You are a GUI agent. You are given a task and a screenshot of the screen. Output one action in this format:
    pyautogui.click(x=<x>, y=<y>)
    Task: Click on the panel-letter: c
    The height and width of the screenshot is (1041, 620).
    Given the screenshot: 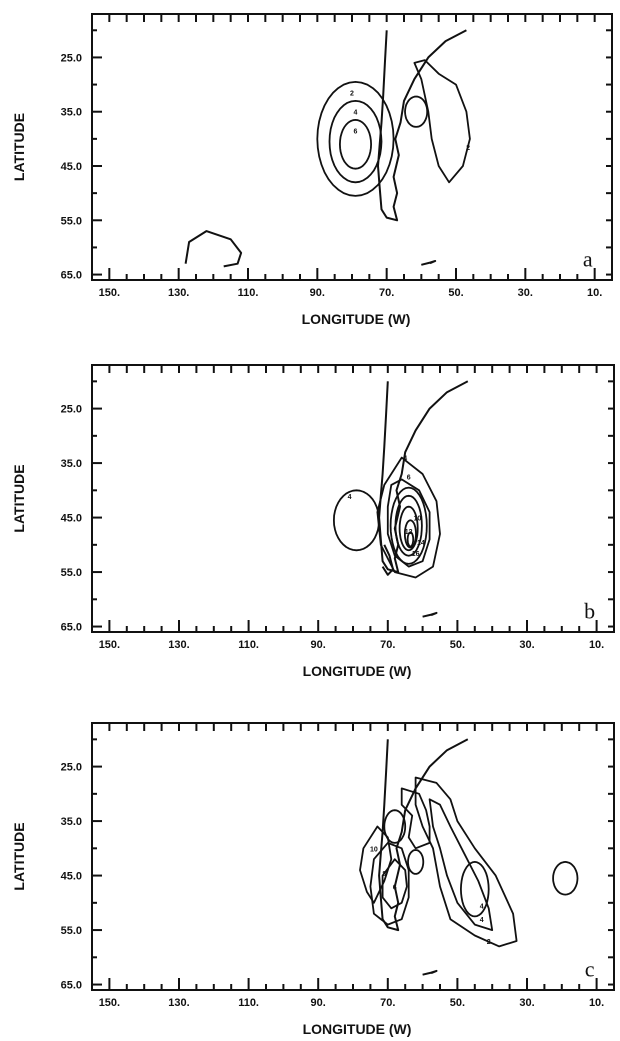 What is the action you would take?
    pyautogui.click(x=590, y=968)
    